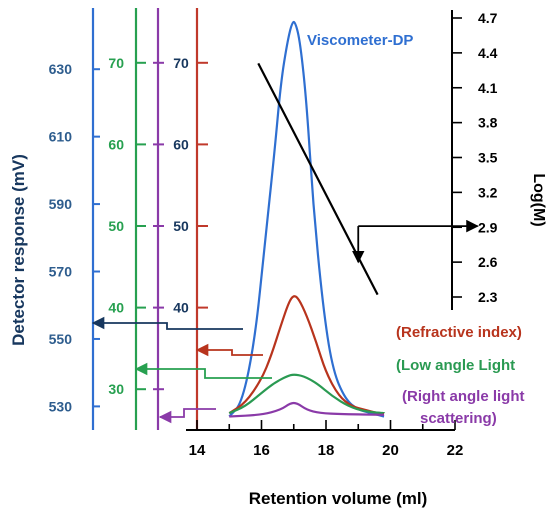 This screenshot has width=550, height=521. I want to click on legend-right-angle-line2: scattering), so click(458, 418).